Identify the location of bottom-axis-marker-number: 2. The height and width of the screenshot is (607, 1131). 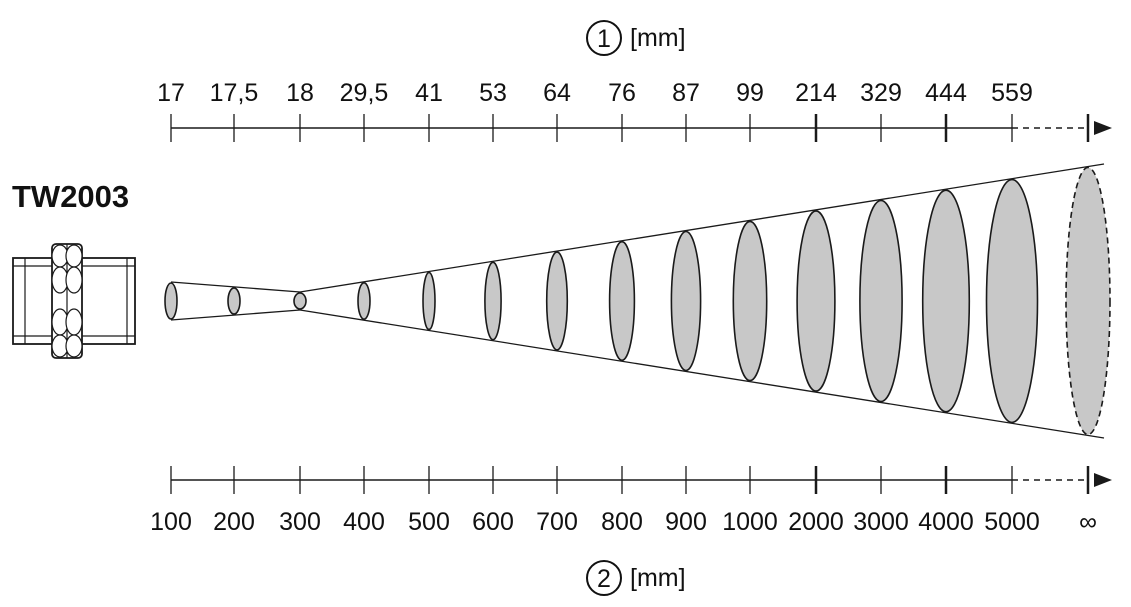
(604, 579).